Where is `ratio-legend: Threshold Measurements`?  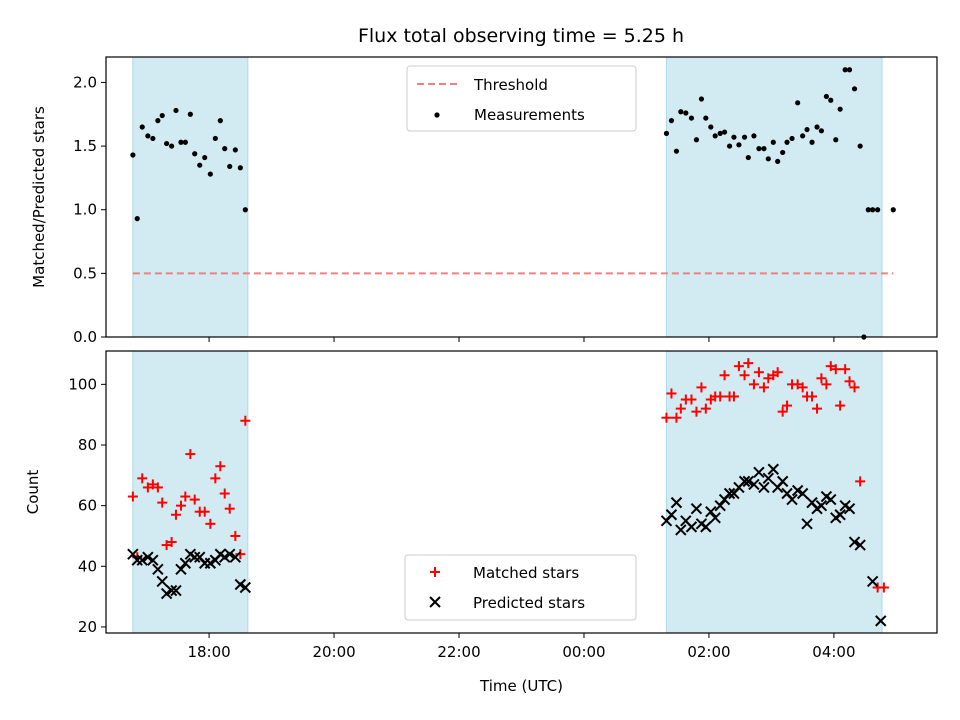 ratio-legend: Threshold Measurements is located at coordinates (521, 98).